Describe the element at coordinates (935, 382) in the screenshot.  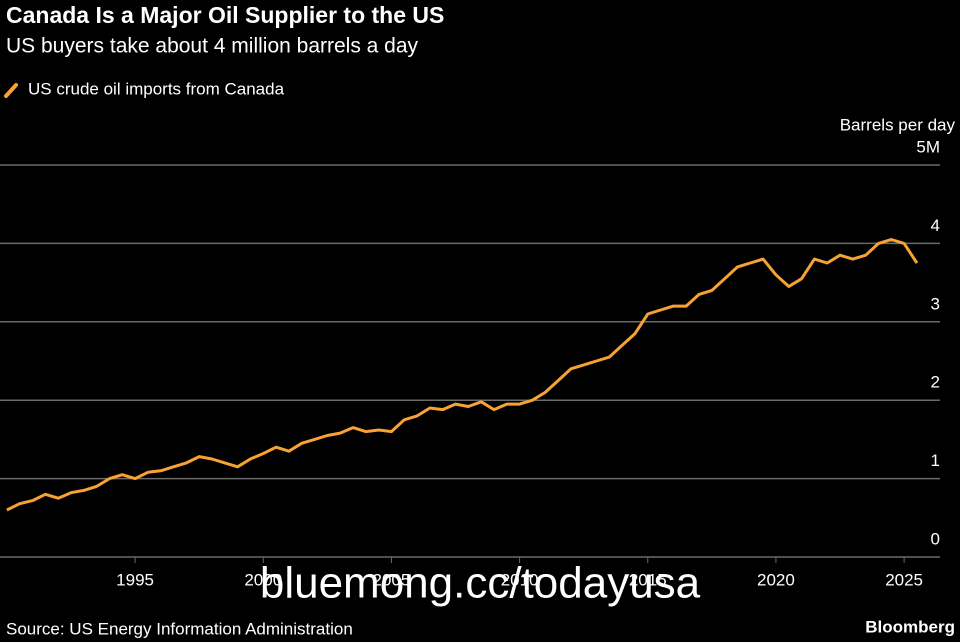
I see `y-tick-label: 2` at that location.